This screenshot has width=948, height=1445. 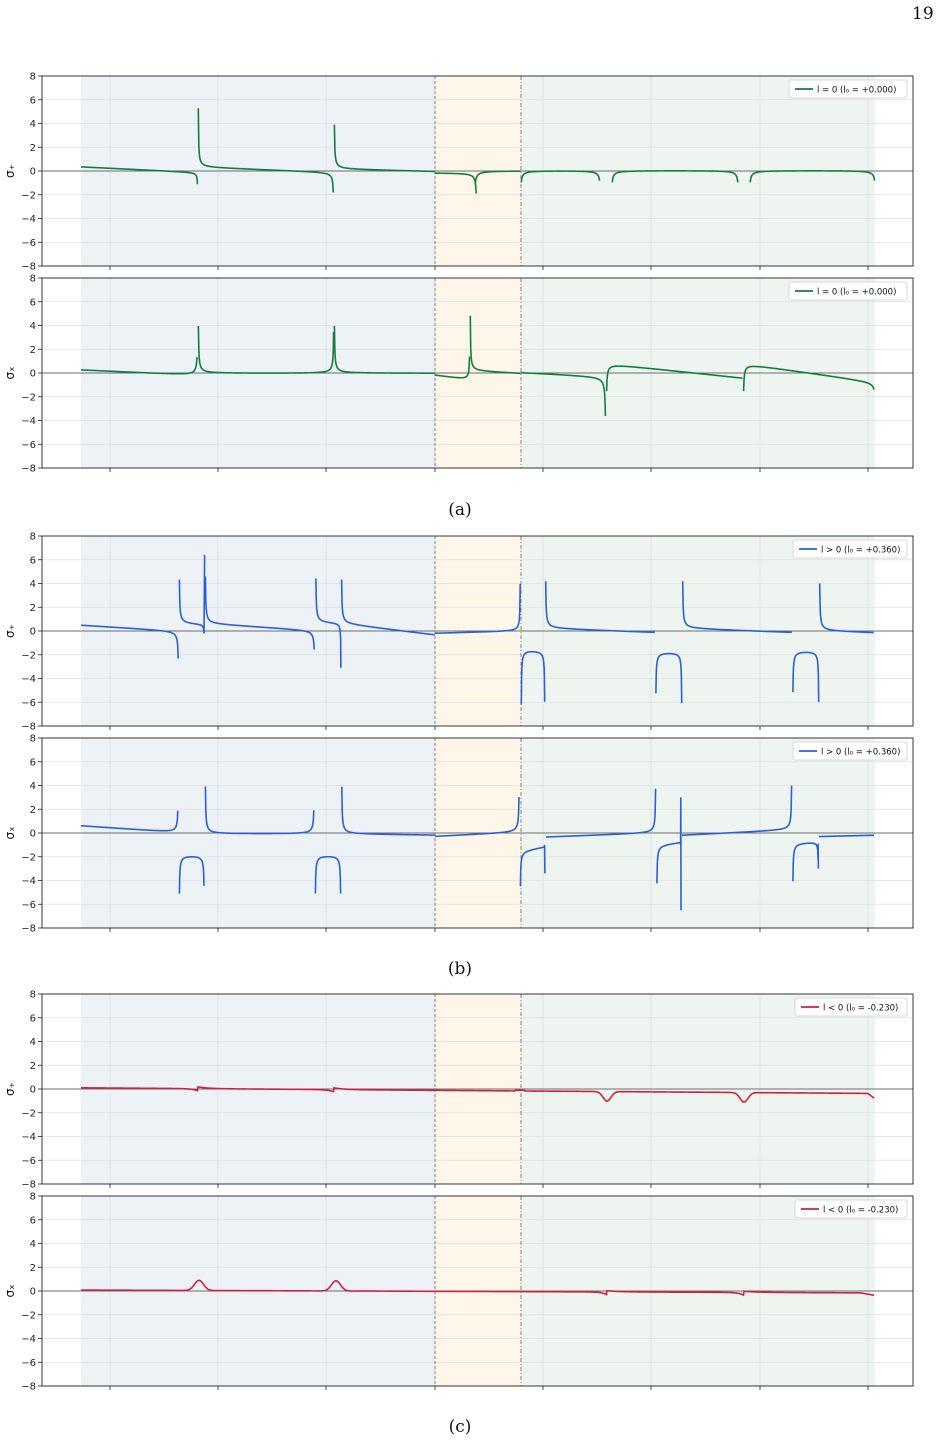 I want to click on panel-c-top: −8 −6 −4 −2 0 2 4 6 8 σ₊ l < 0 (l₀ = -0.230), so click(x=458, y=1090).